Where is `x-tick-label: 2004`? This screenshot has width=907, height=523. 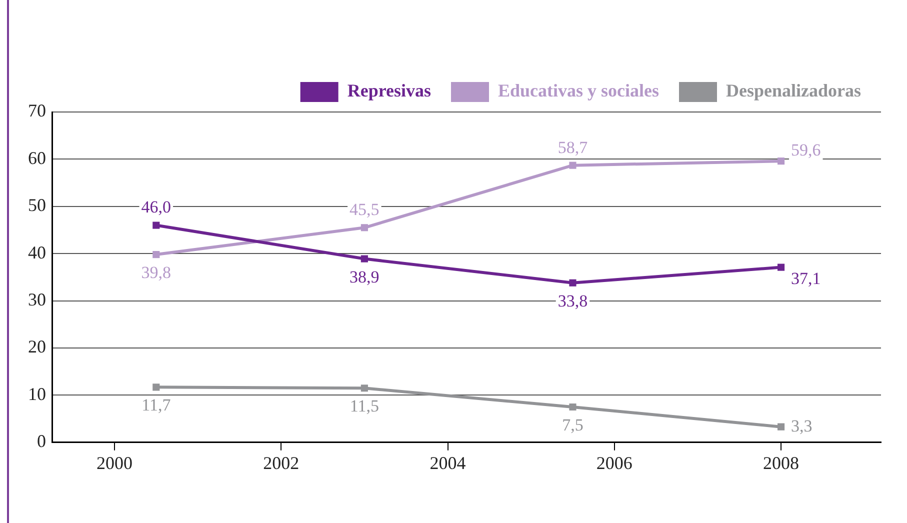
x-tick-label: 2004 is located at coordinates (448, 462).